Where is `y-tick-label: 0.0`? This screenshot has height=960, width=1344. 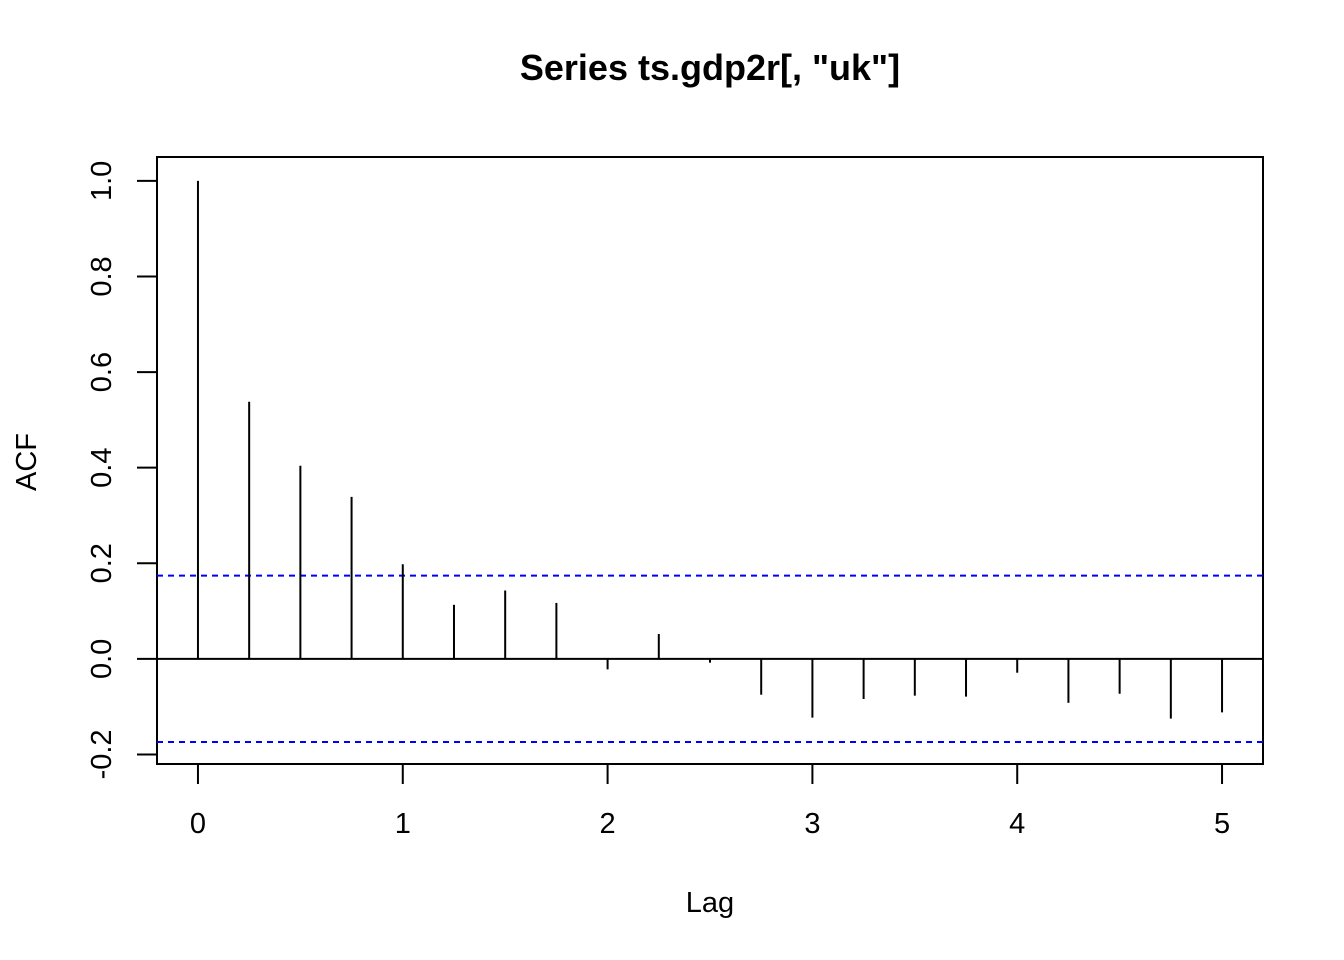 y-tick-label: 0.0 is located at coordinates (102, 659).